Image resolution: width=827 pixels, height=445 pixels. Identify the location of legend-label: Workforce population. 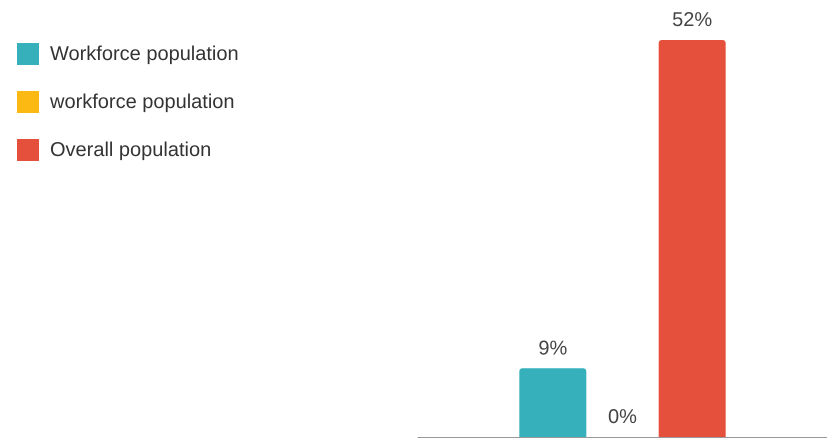
(144, 54).